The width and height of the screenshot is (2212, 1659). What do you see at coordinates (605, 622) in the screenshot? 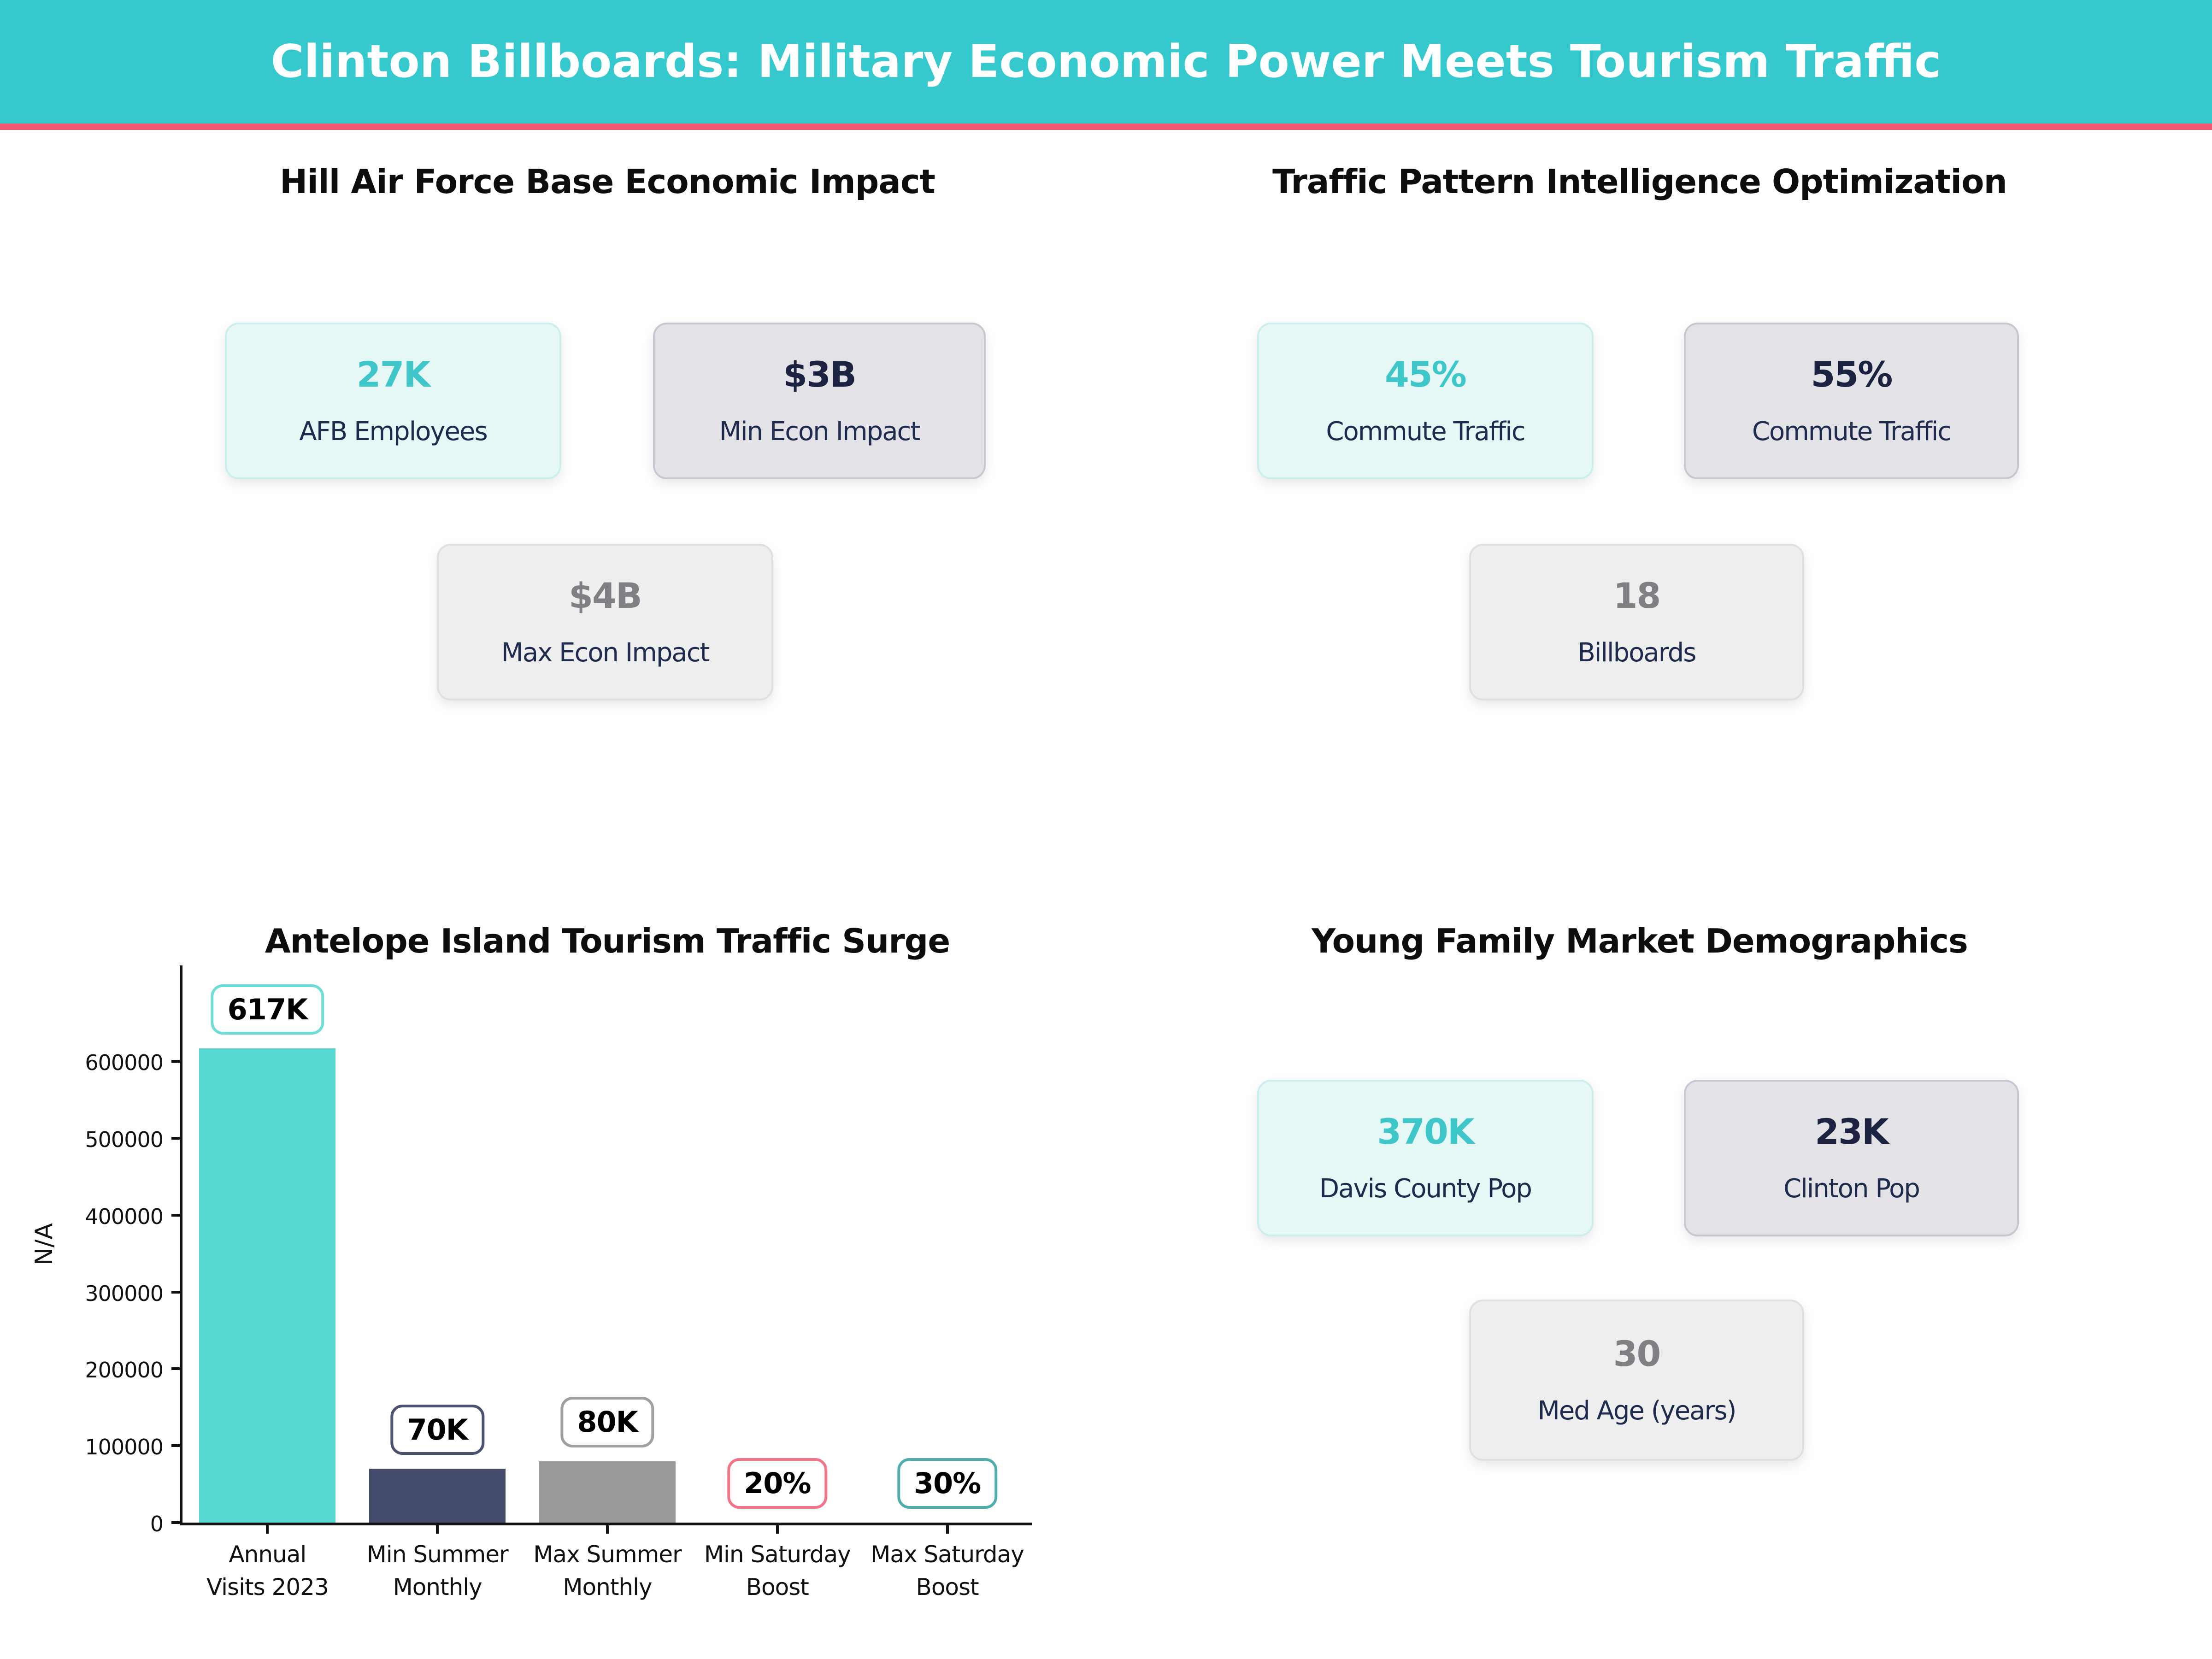
I see `stat-card-max-econ-impact: $4B Max Econ Impact` at bounding box center [605, 622].